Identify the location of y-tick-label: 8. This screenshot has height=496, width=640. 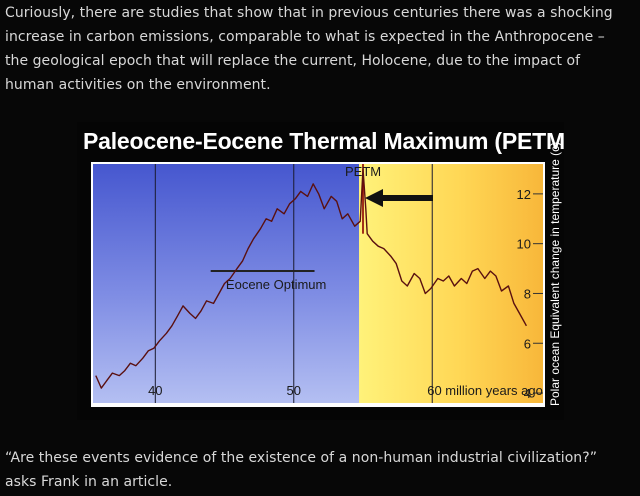
(527, 293).